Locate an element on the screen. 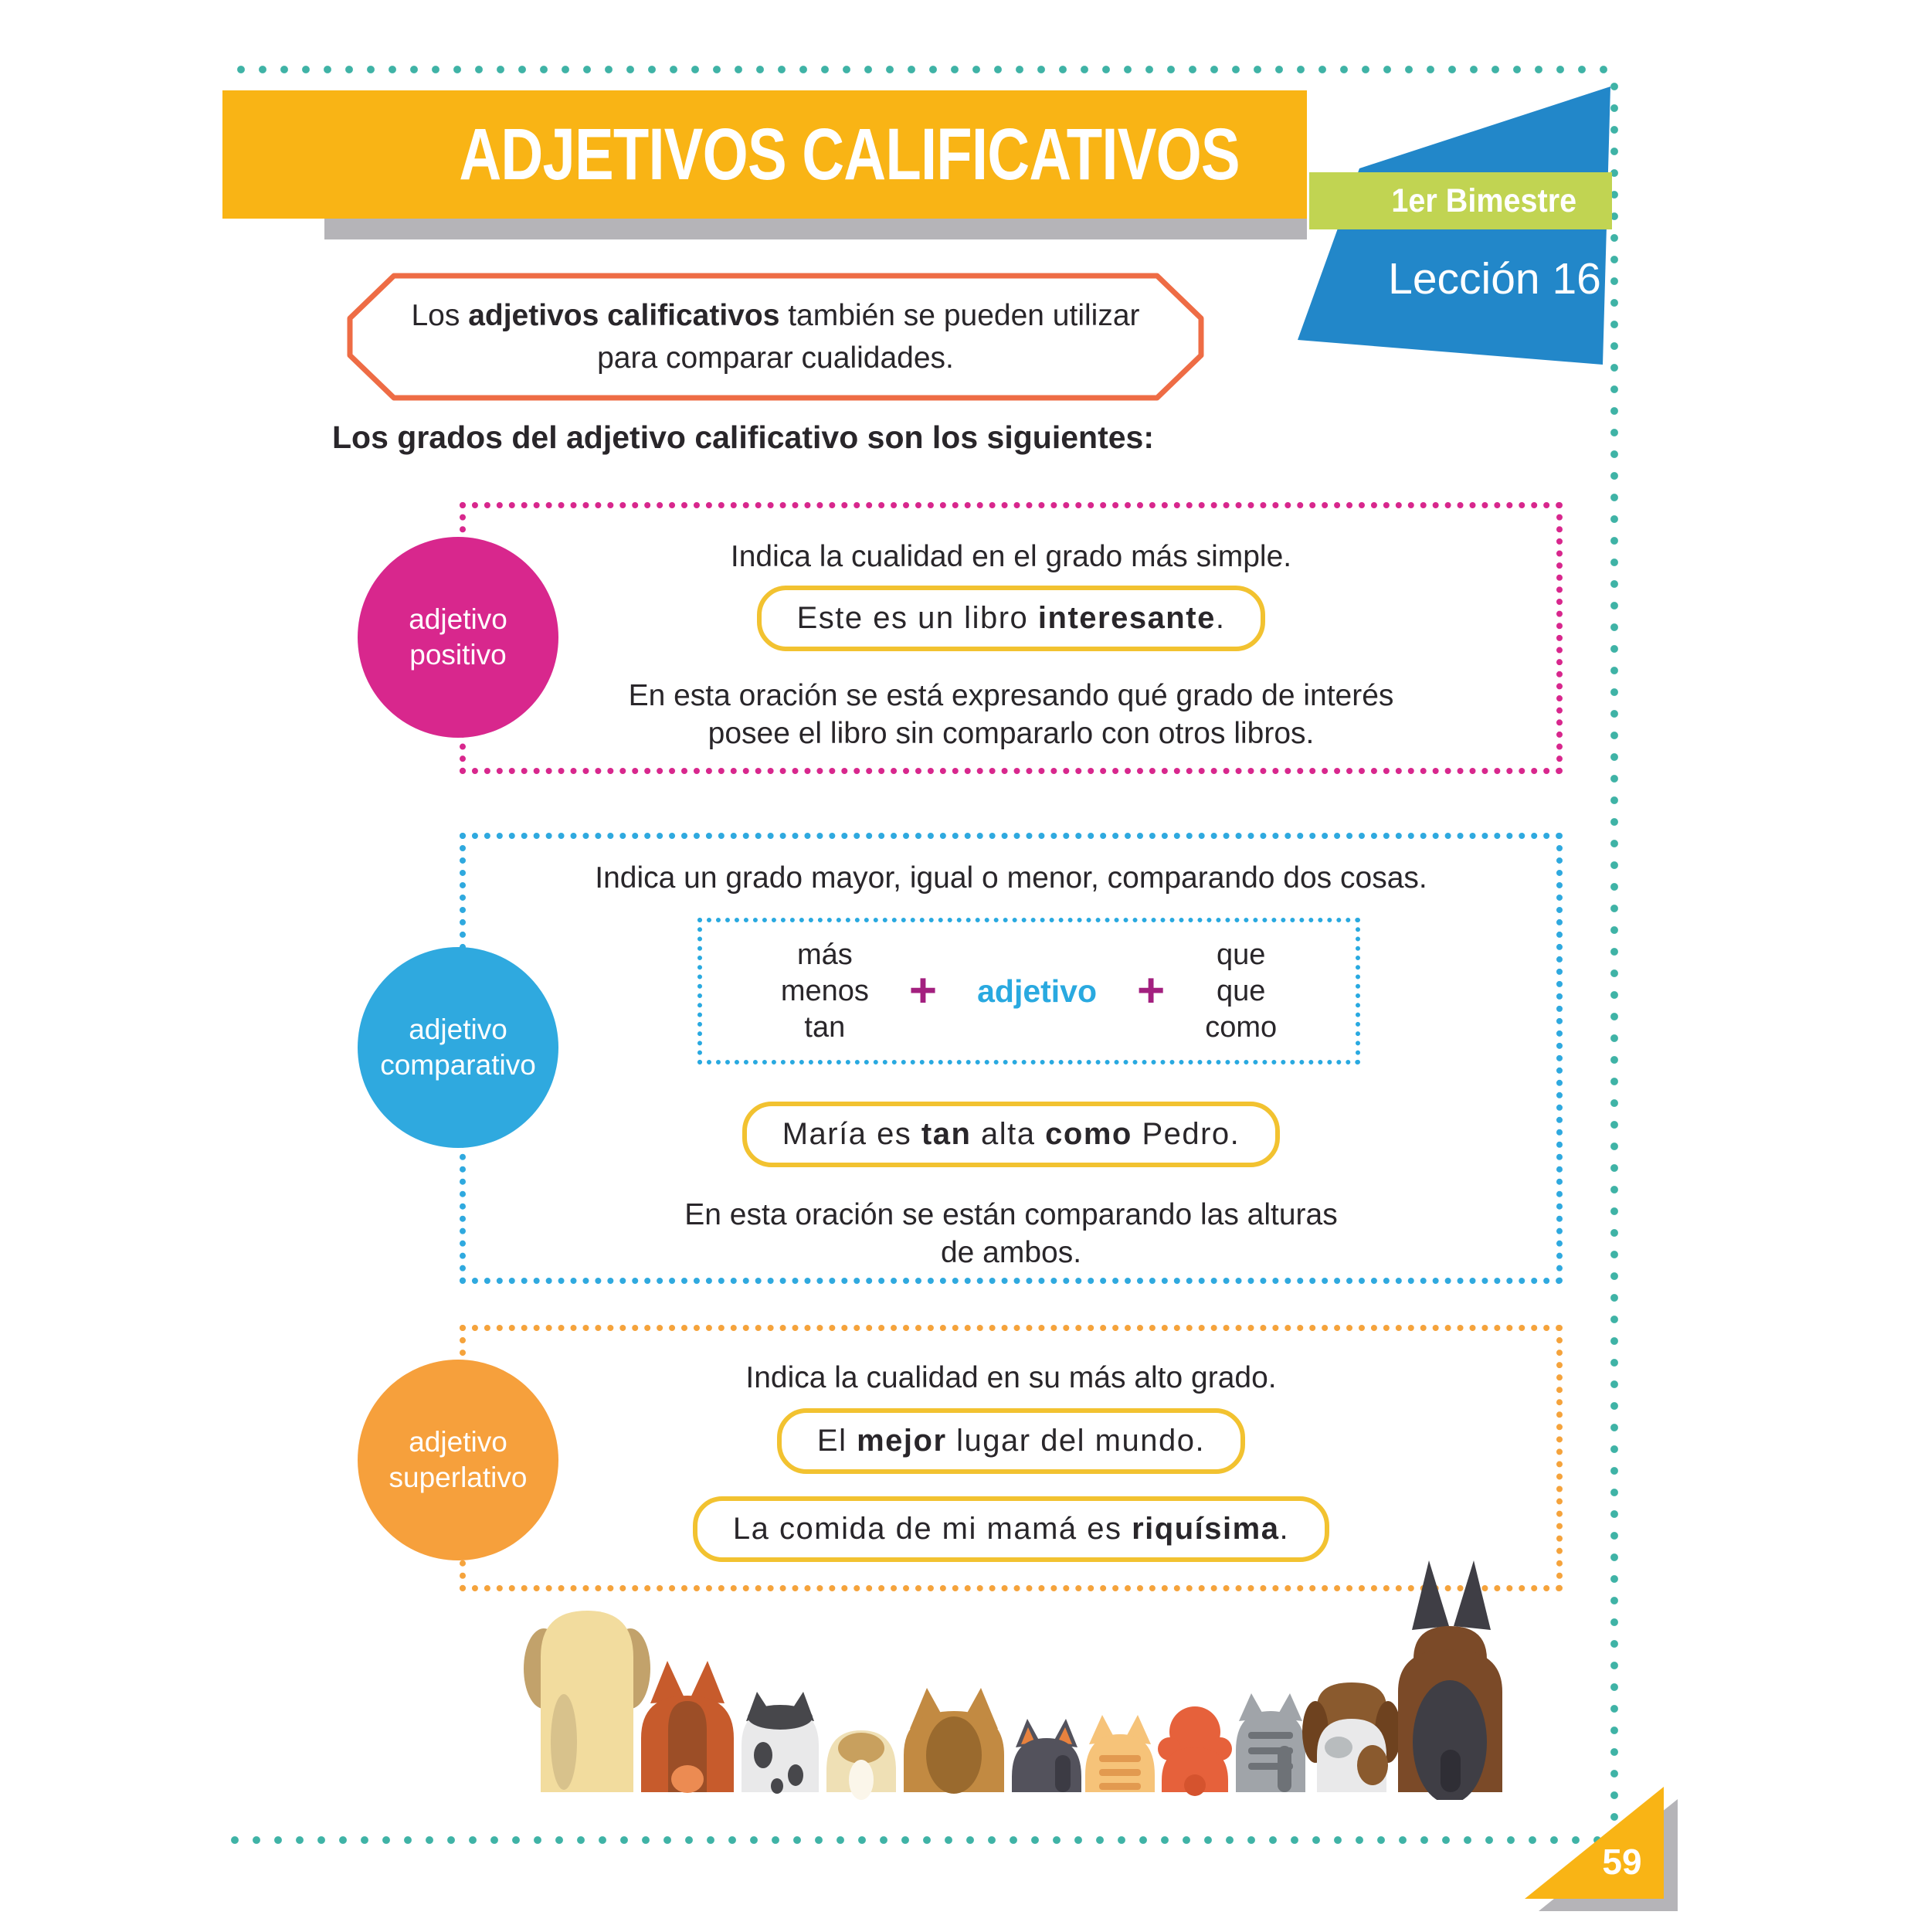 The width and height of the screenshot is (1931, 1932). page-number: 59 is located at coordinates (1621, 1862).